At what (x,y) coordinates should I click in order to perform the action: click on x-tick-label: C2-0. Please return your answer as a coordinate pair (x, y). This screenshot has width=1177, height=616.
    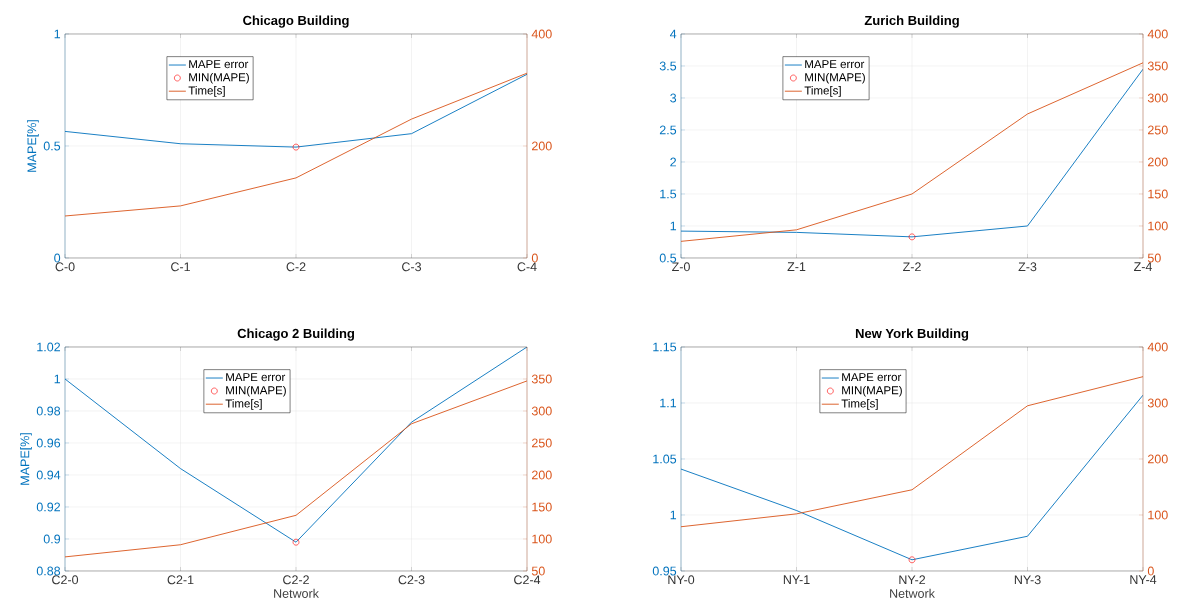
    Looking at the image, I should click on (65, 580).